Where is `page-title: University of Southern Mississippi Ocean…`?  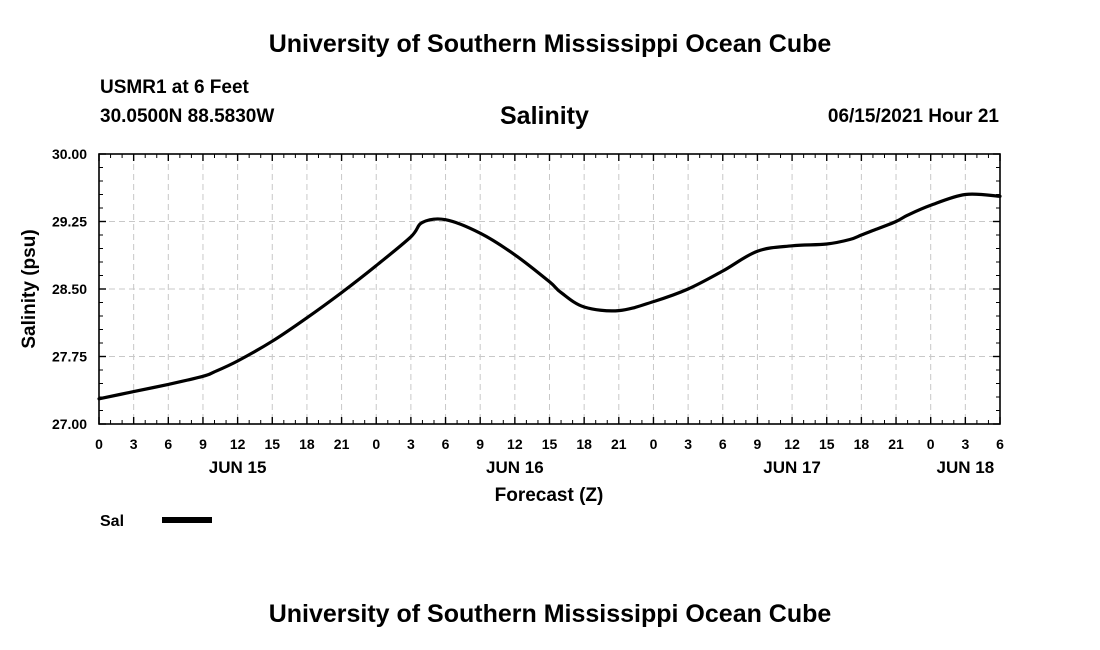
page-title: University of Southern Mississippi Ocean… is located at coordinates (550, 44).